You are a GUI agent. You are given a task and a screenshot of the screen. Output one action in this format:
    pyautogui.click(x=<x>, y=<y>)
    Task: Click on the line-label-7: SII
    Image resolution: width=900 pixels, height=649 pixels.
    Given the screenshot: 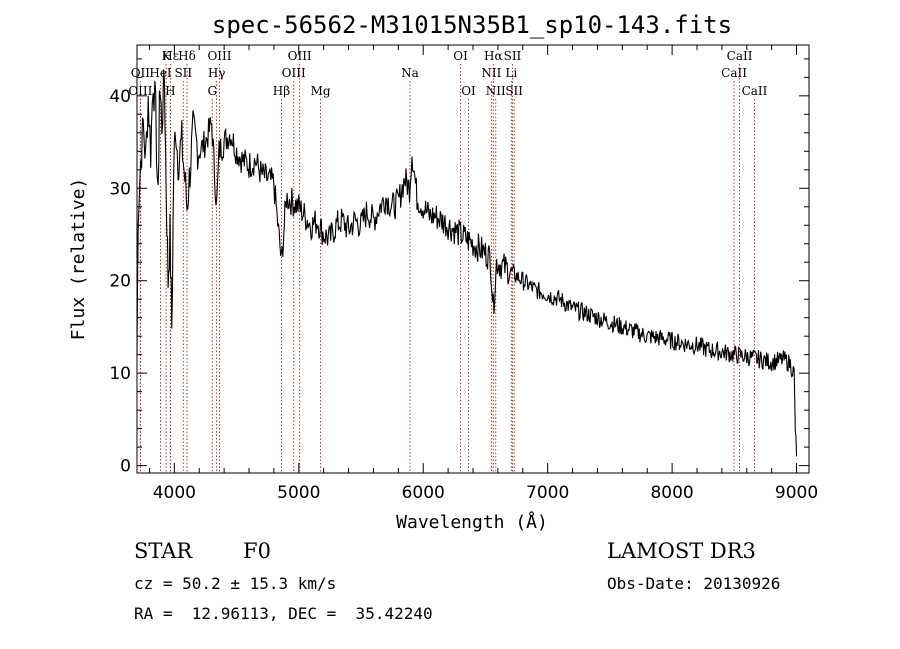 What is the action you would take?
    pyautogui.click(x=513, y=56)
    